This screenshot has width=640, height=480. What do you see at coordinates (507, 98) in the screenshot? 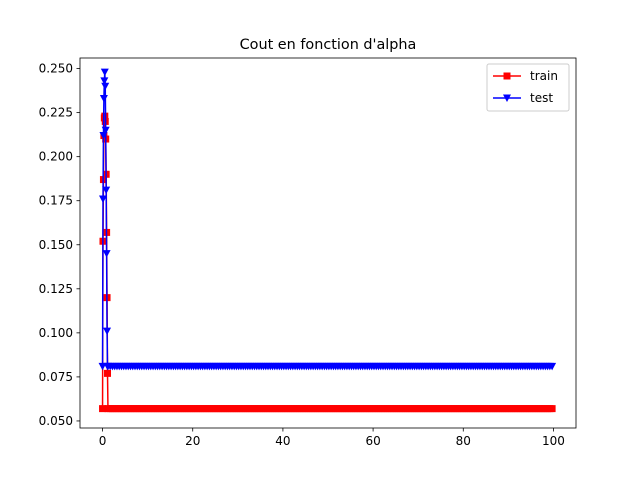
I see `legend-marker-test` at bounding box center [507, 98].